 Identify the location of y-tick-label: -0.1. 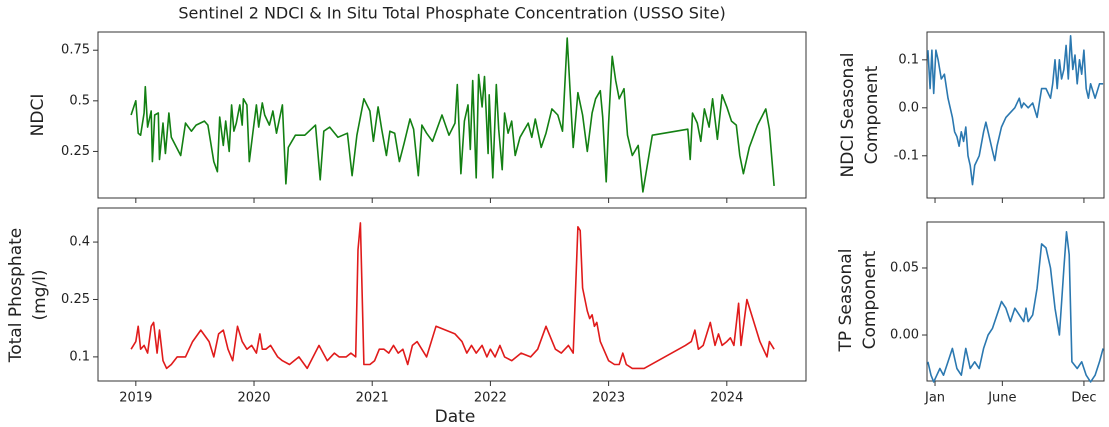
(906, 155).